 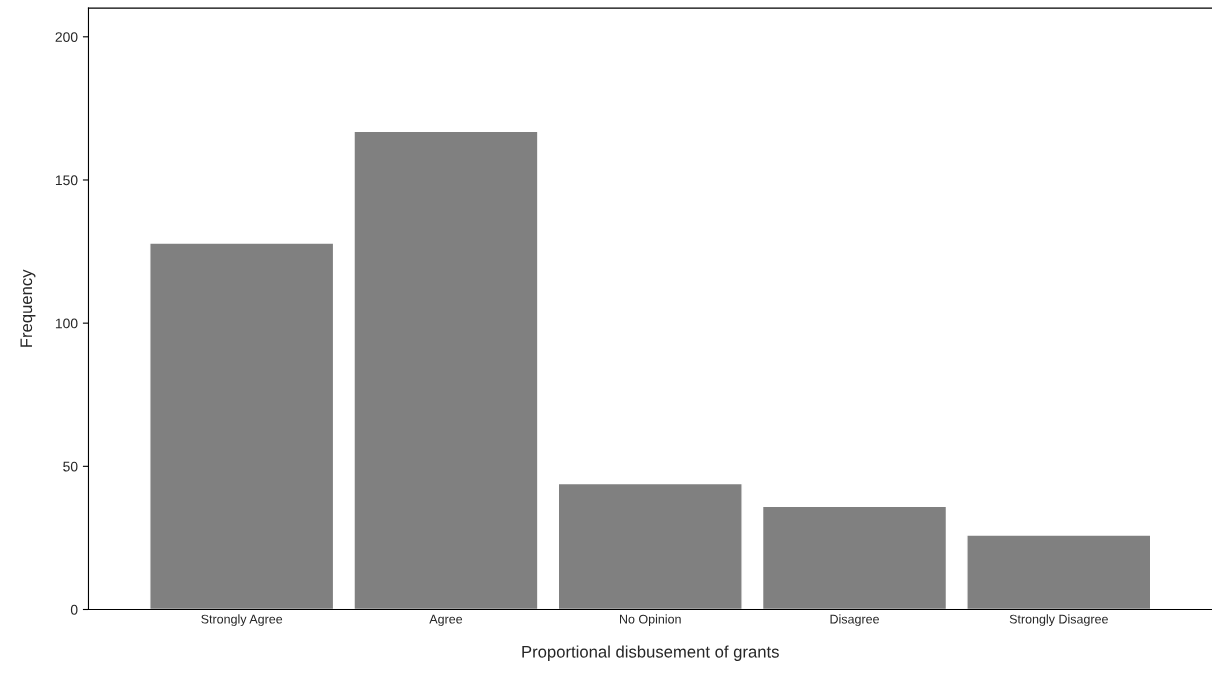 What do you see at coordinates (70, 466) in the screenshot?
I see `y-tick-label: 50` at bounding box center [70, 466].